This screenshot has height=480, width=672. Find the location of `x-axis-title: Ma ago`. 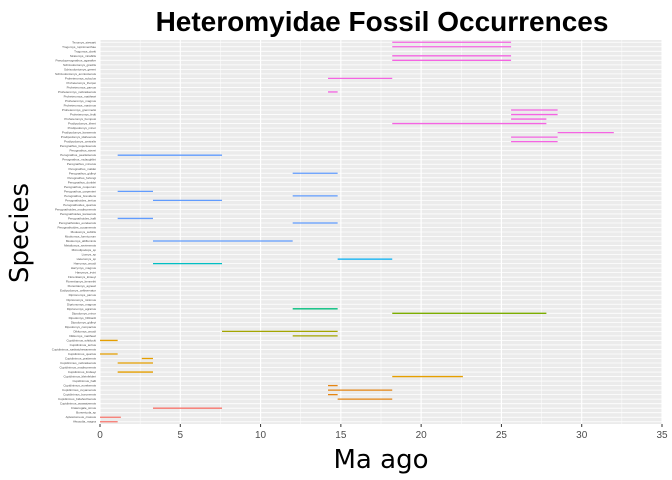

x-axis-title: Ma ago is located at coordinates (381, 460).